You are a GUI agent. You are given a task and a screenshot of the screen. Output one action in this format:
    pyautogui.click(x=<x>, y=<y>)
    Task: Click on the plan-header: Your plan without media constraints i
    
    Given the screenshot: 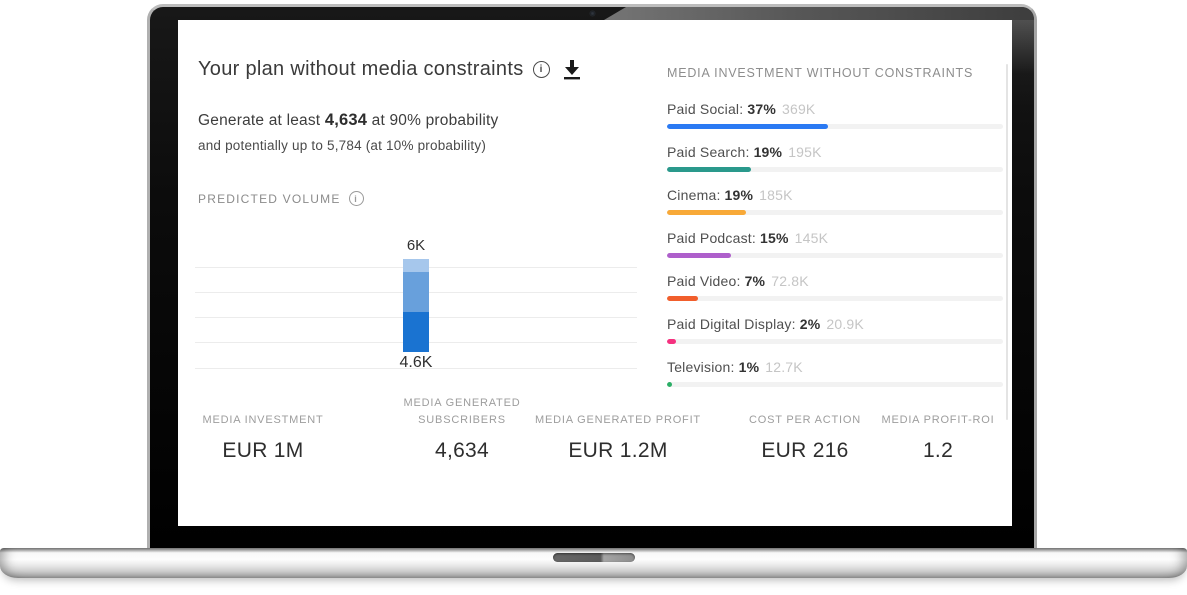 What is the action you would take?
    pyautogui.click(x=389, y=69)
    